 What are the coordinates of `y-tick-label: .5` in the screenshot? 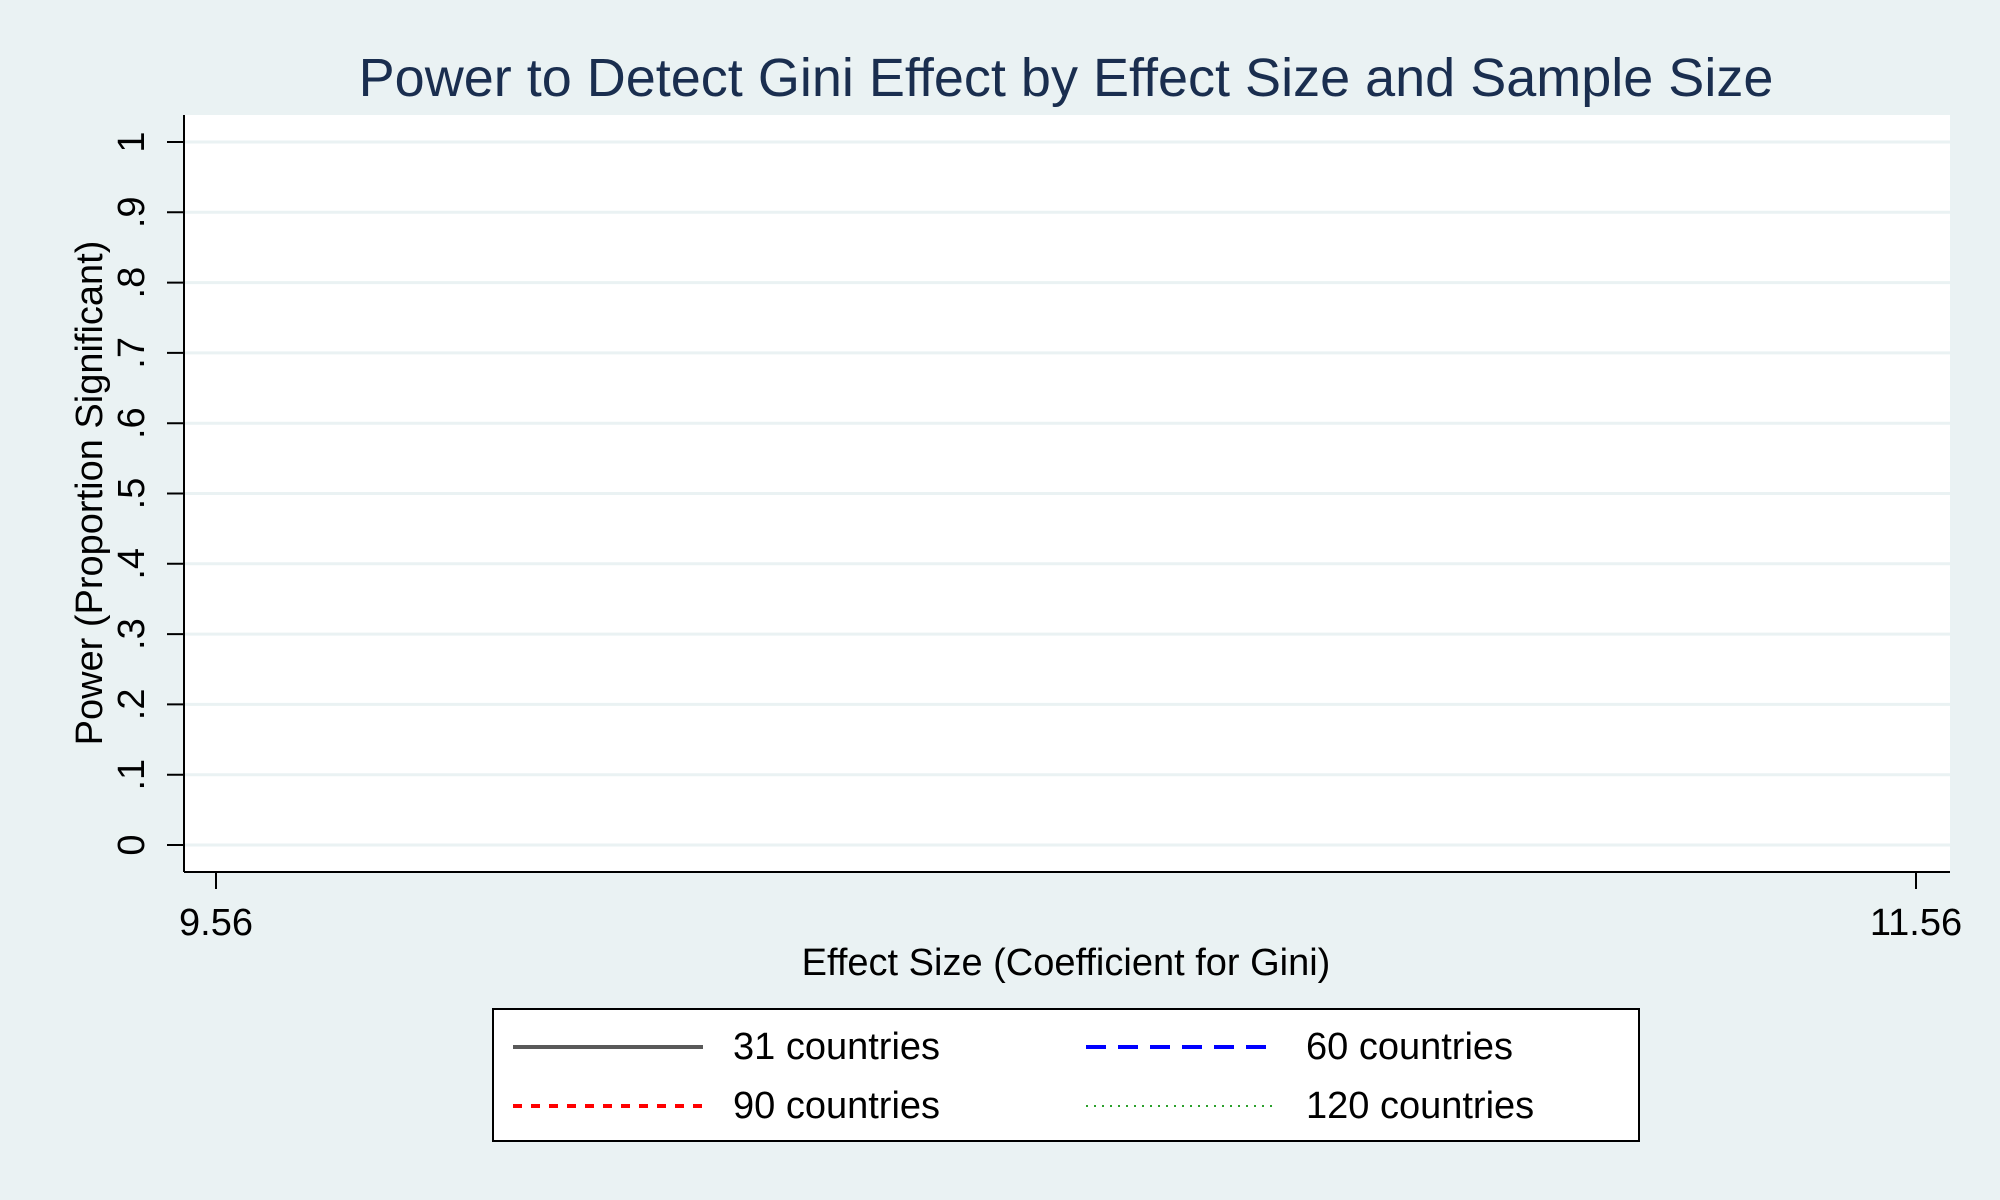 It's located at (132, 494).